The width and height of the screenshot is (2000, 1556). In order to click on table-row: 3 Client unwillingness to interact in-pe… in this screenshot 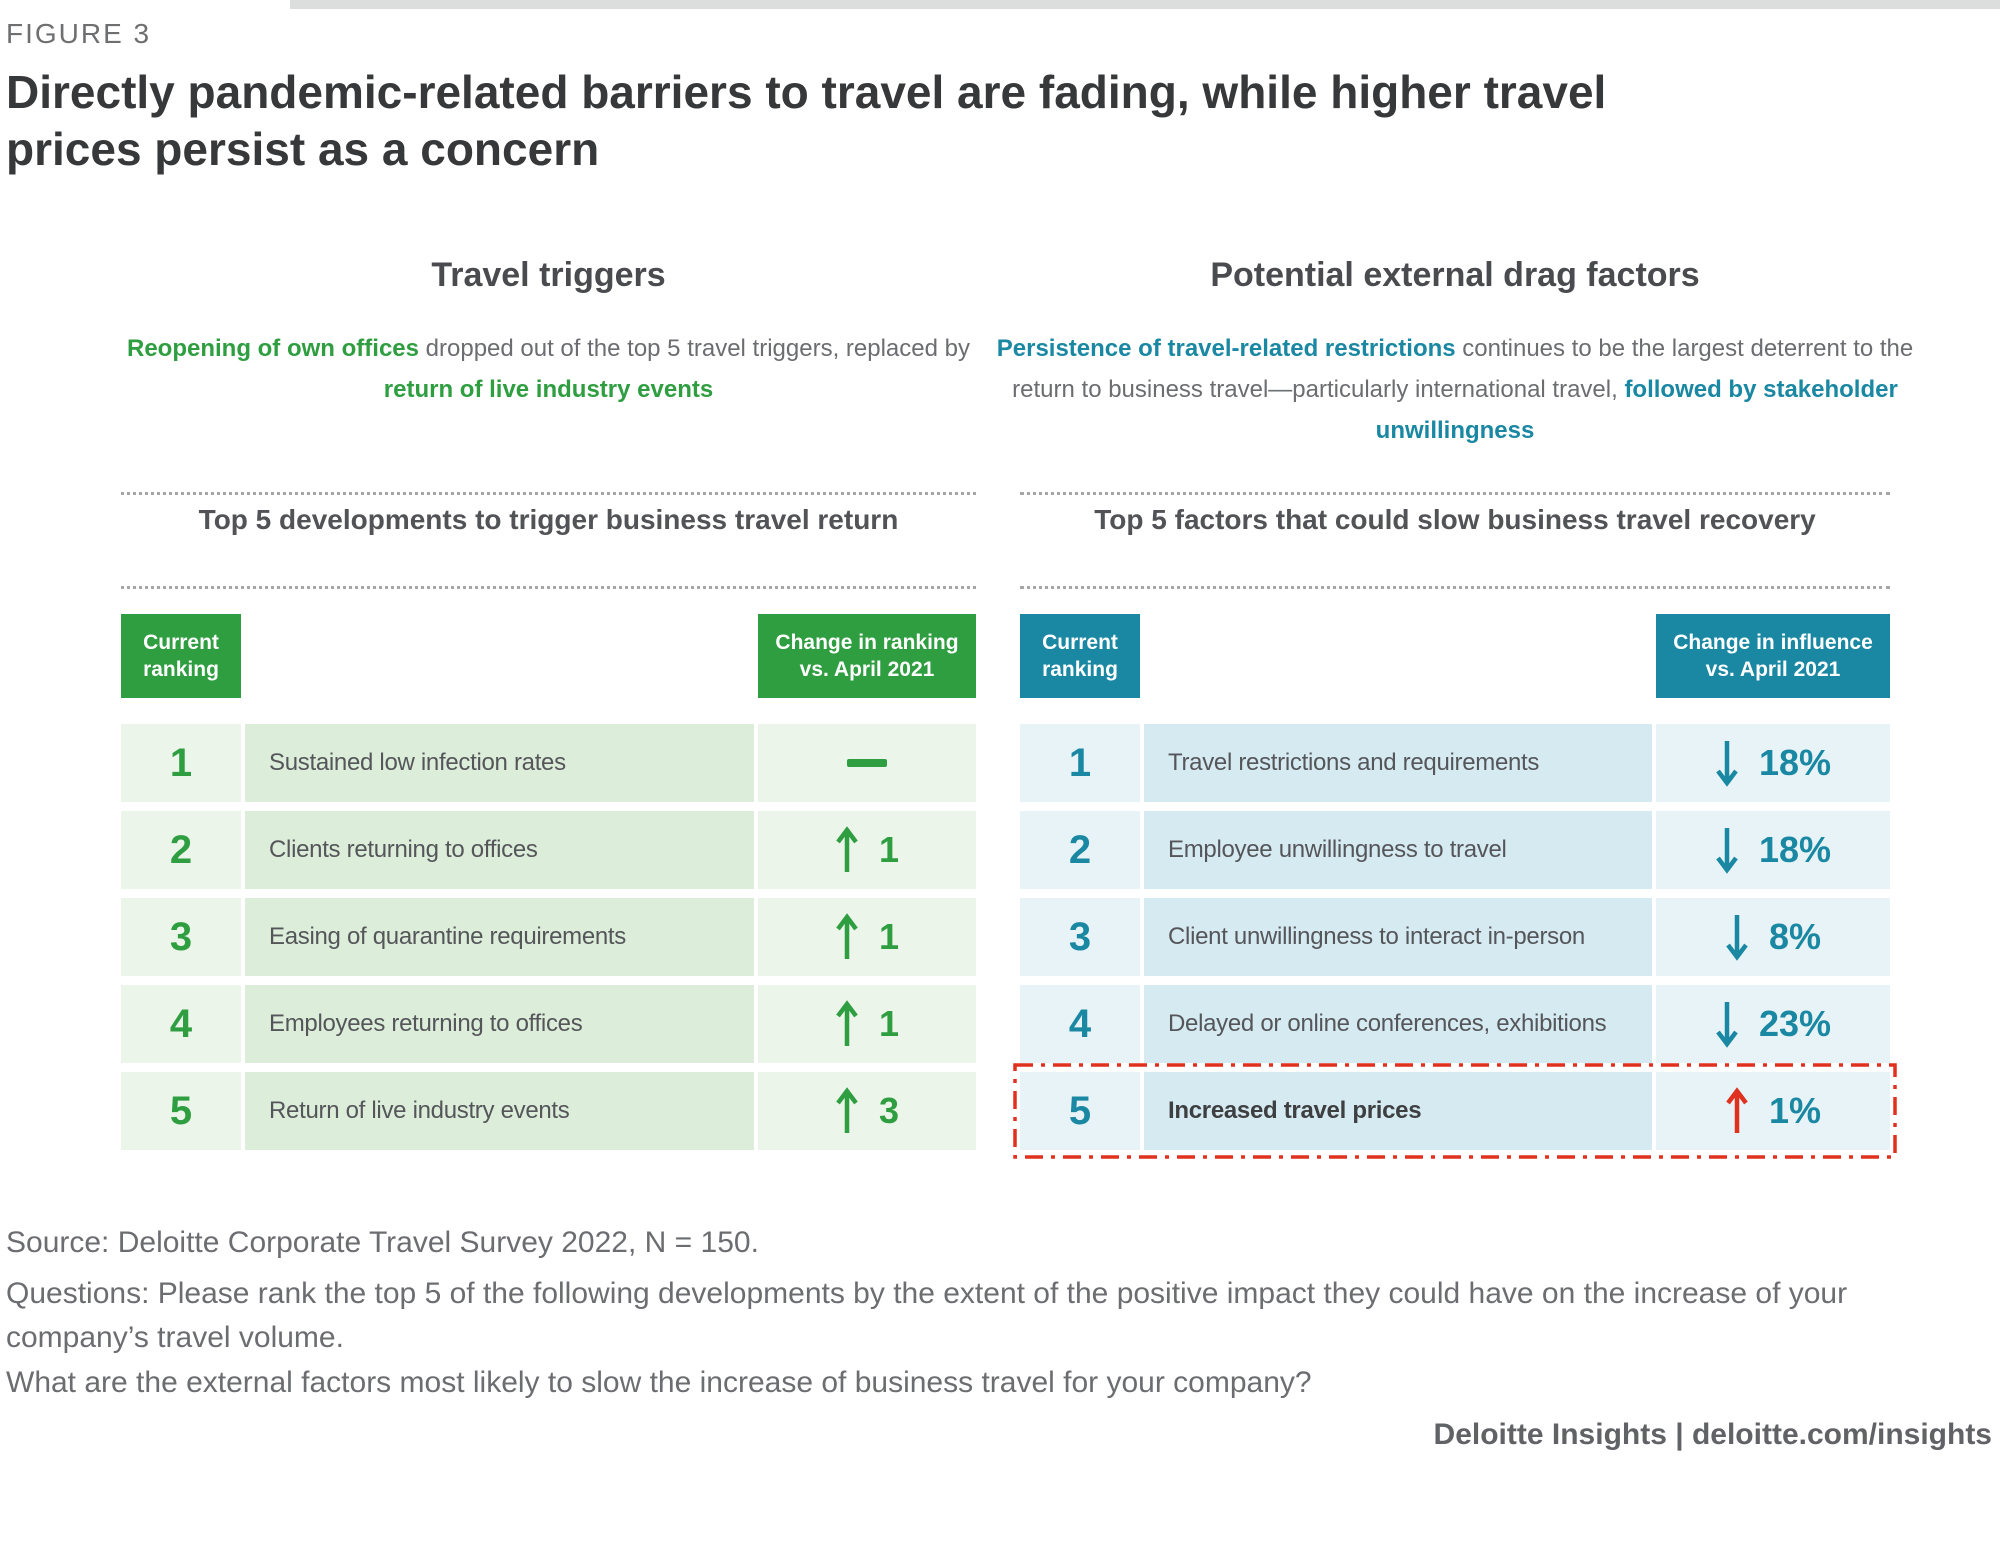, I will do `click(1455, 937)`.